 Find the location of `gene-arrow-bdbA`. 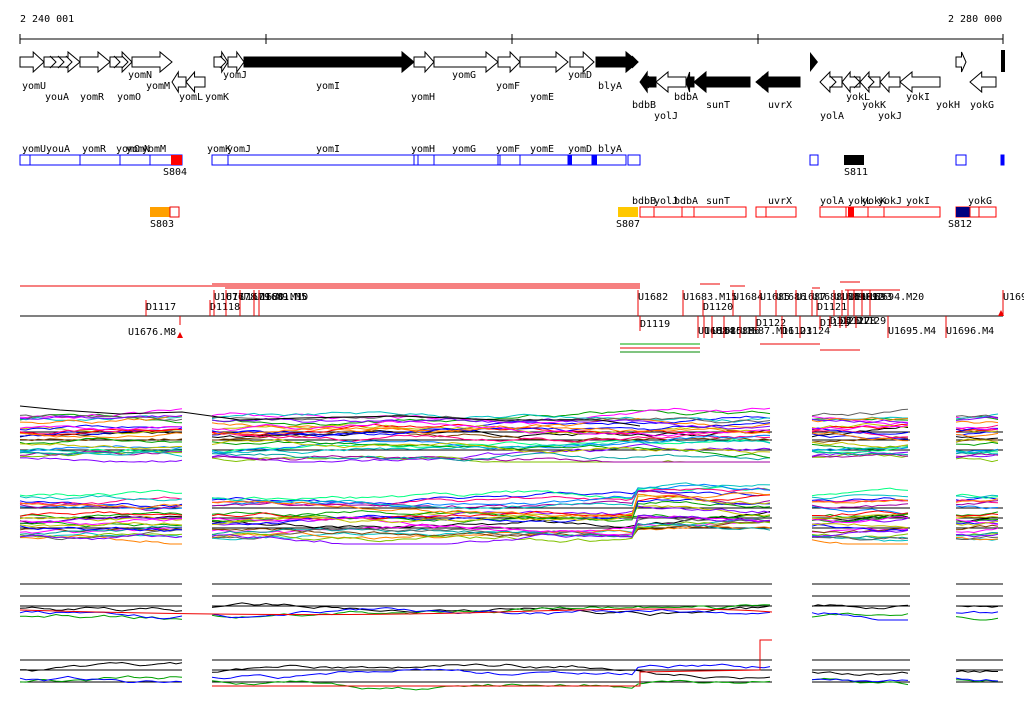

gene-arrow-bdbA is located at coordinates (690, 82).